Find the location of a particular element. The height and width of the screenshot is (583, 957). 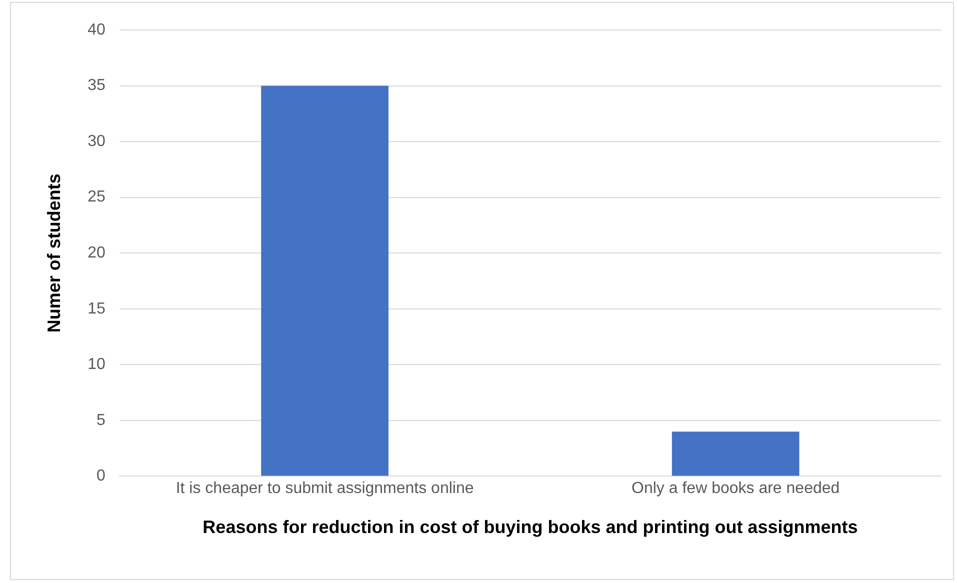

y-tick-label: 30 is located at coordinates (97, 141).